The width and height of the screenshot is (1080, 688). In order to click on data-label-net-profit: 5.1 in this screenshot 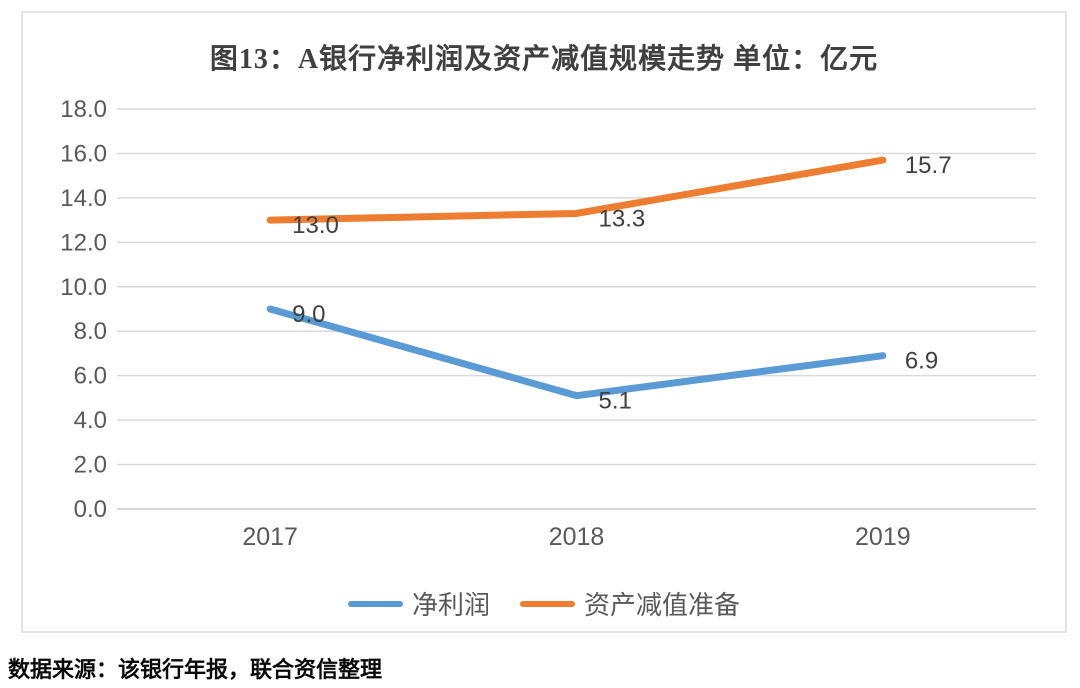, I will do `click(615, 401)`.